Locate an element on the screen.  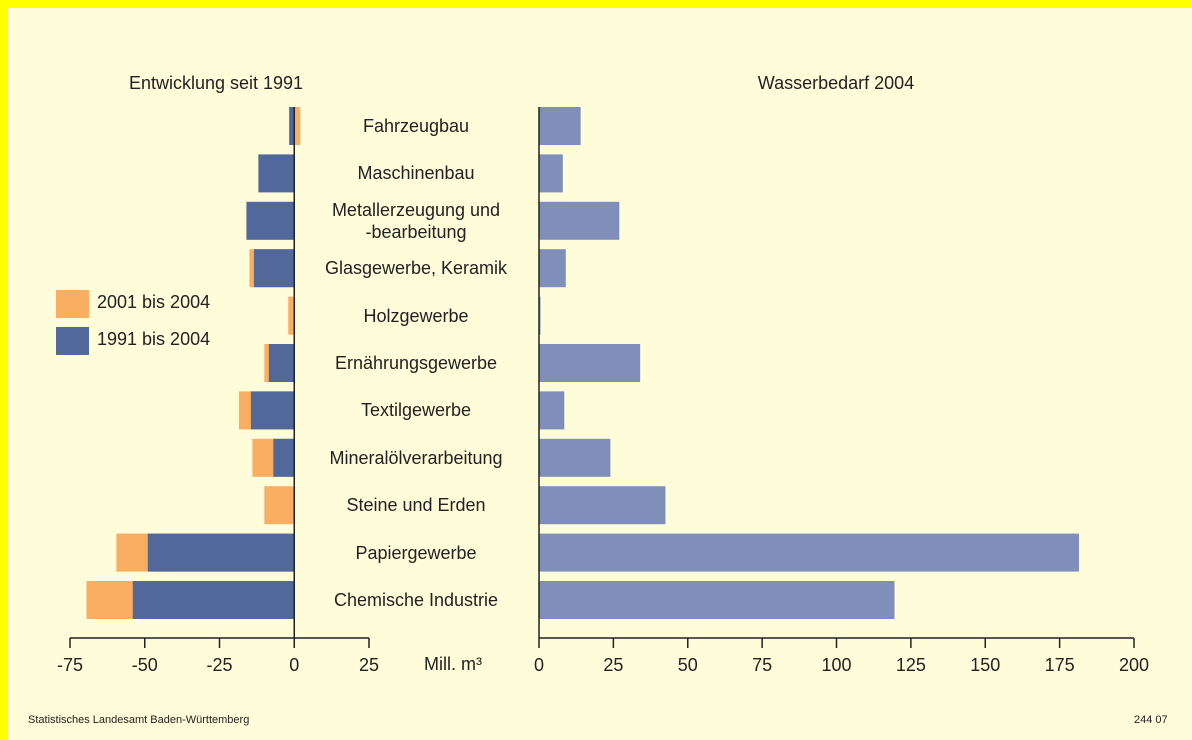
category-label: Steine und Erden is located at coordinates (416, 505).